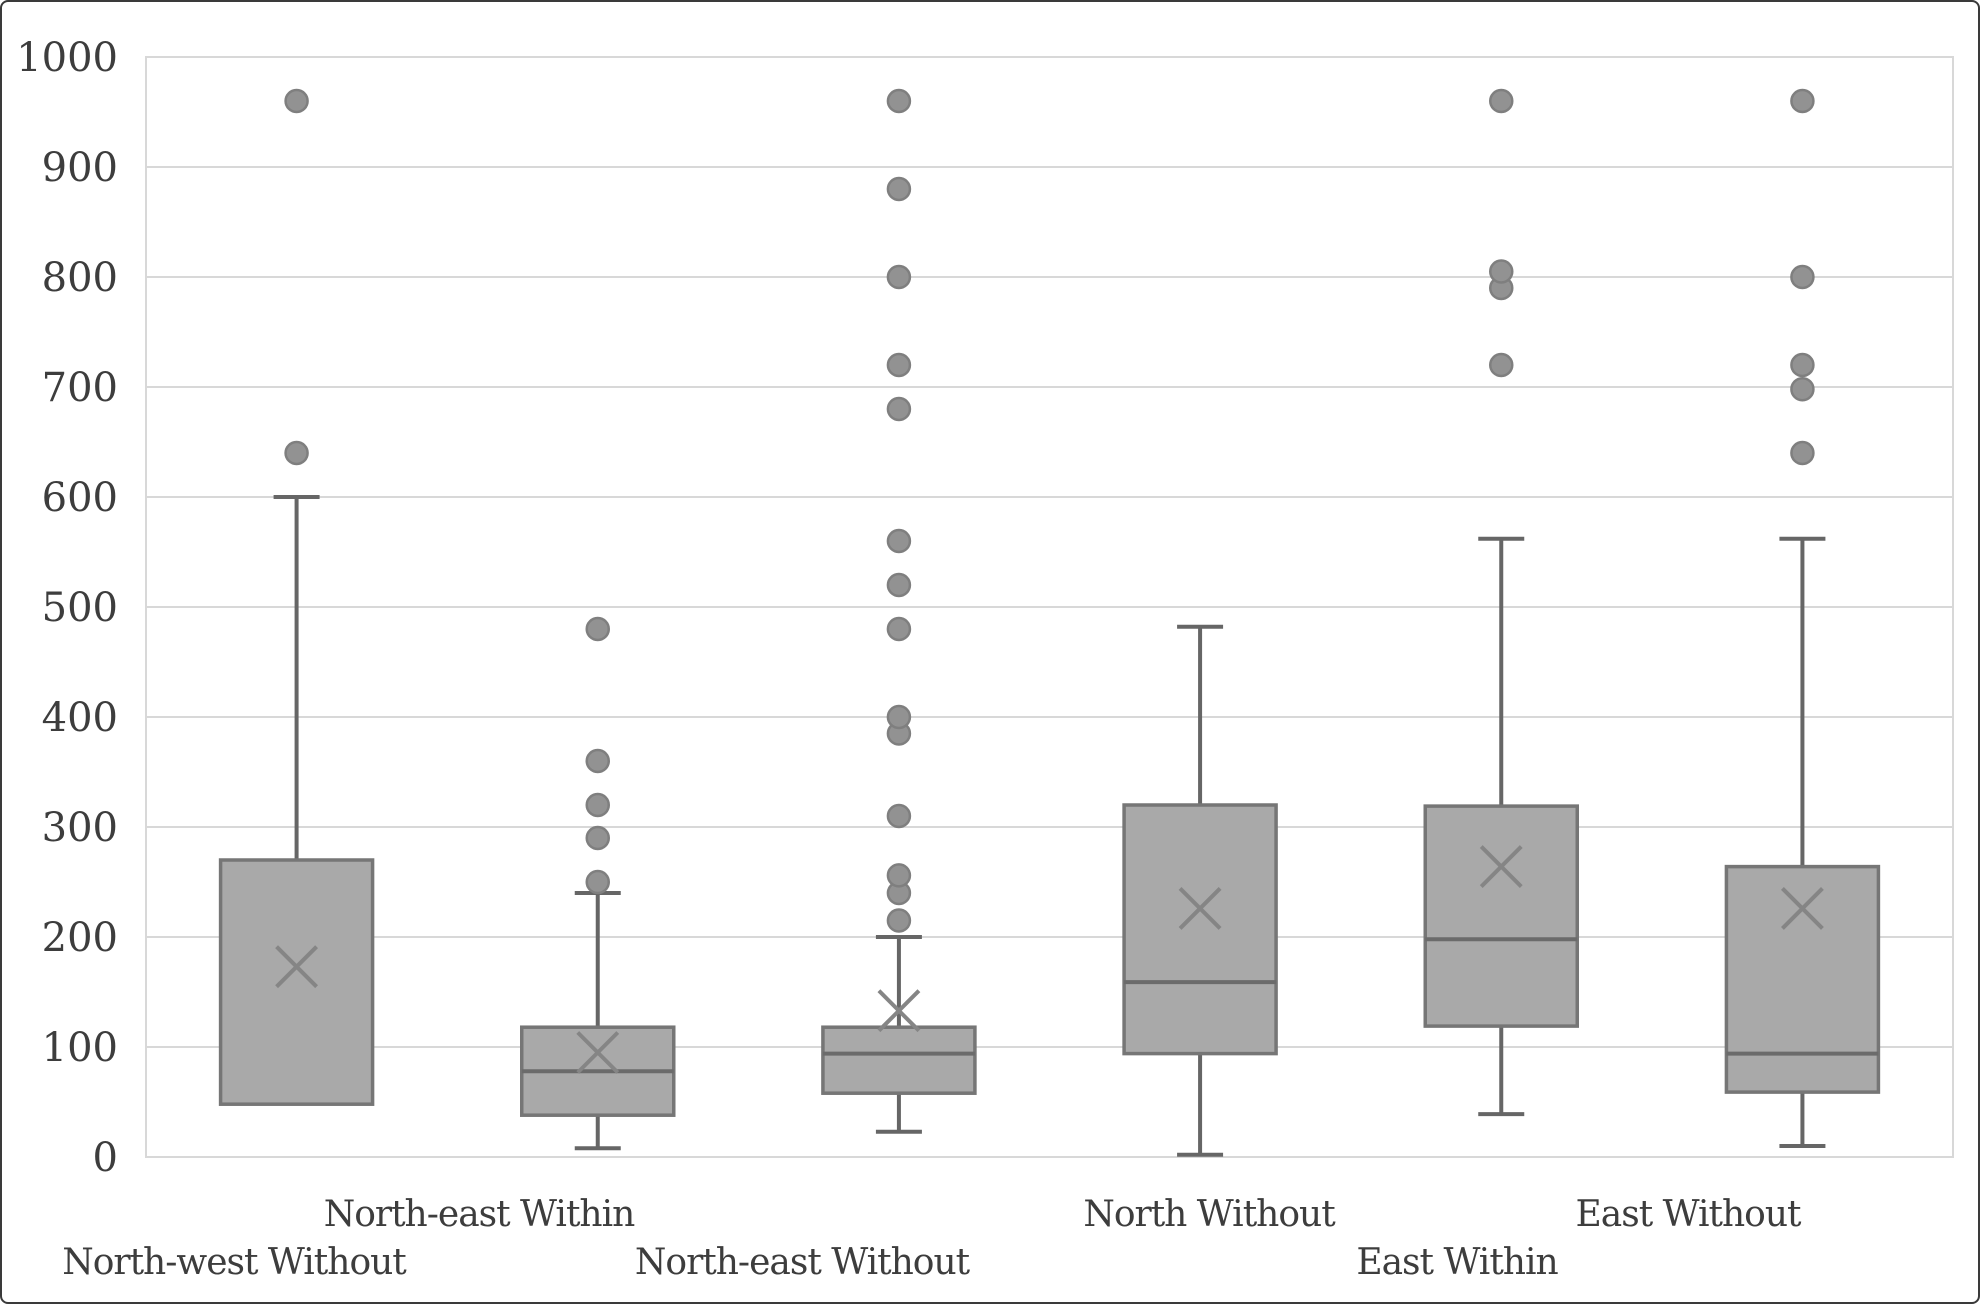 This screenshot has width=1980, height=1304. Describe the element at coordinates (105, 1158) in the screenshot. I see `y-tick-label: 0` at that location.